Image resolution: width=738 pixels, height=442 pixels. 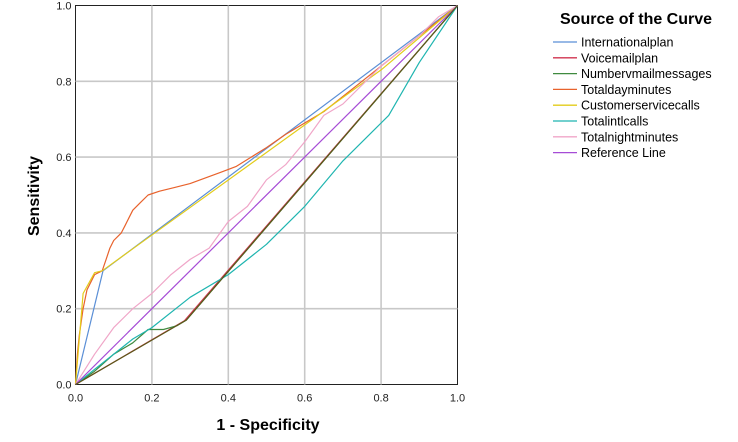 I want to click on x-ticks: 0.0 0.2 0.4 0.6 0.8 1.0, so click(x=266, y=399).